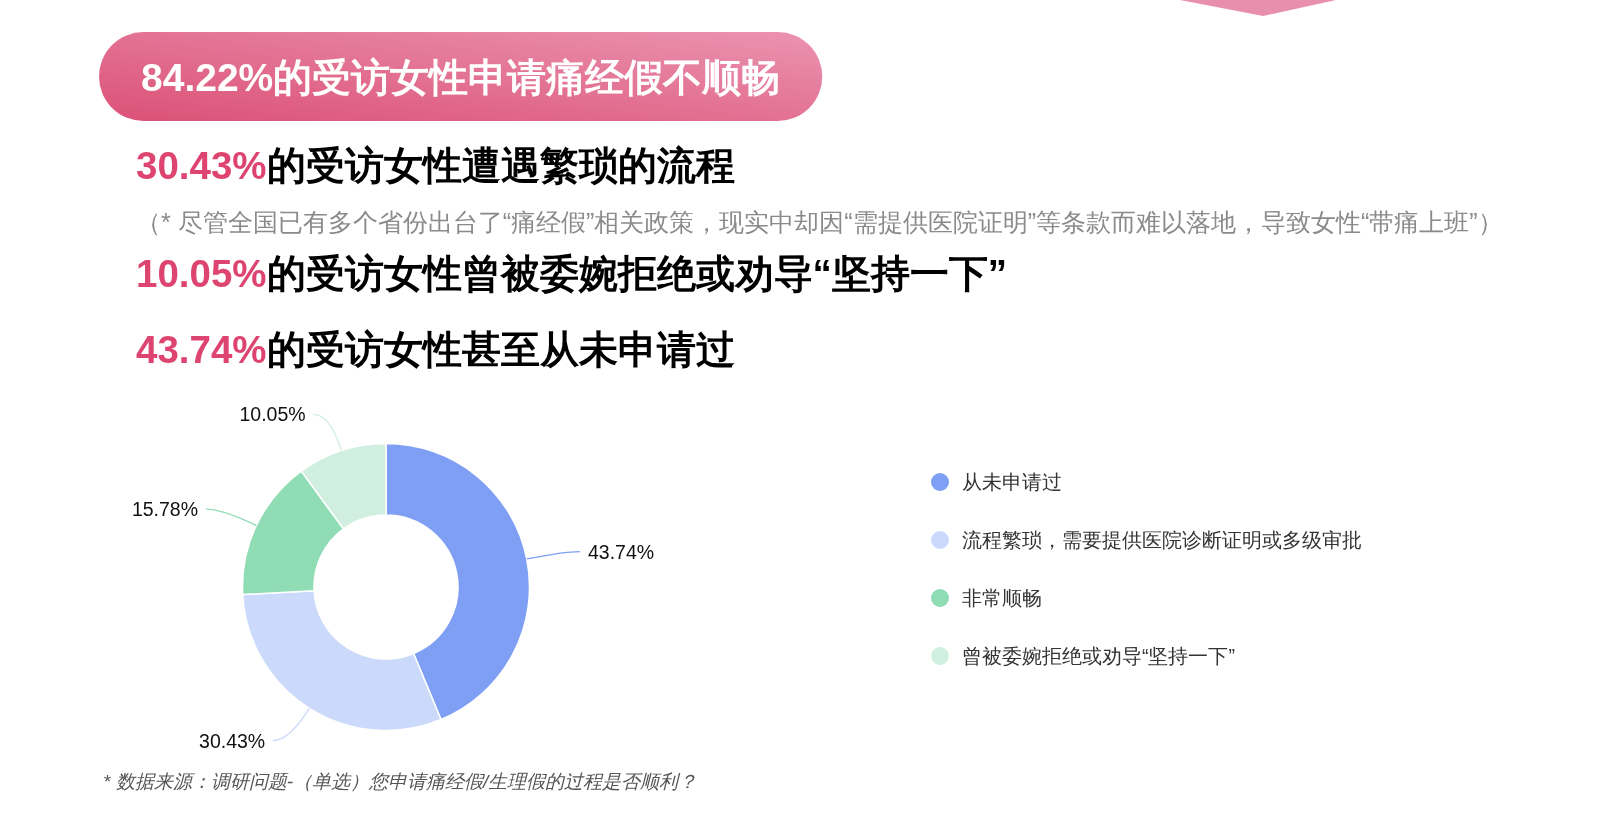 This screenshot has width=1618, height=836. I want to click on legend-label: 流程繁琐，需要提供医院诊断证明或多级审批, so click(1162, 540).